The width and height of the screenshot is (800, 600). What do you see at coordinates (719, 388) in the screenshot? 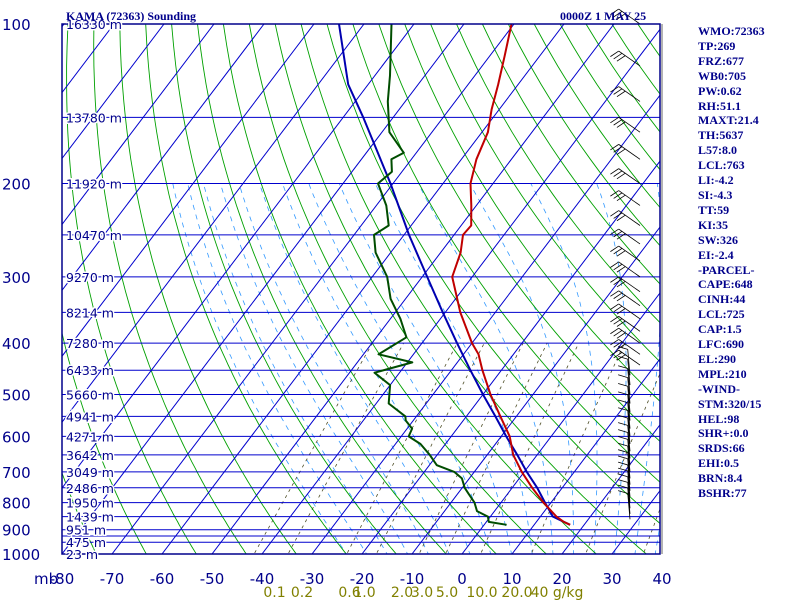
I see `index-item: -WIND-` at bounding box center [719, 388].